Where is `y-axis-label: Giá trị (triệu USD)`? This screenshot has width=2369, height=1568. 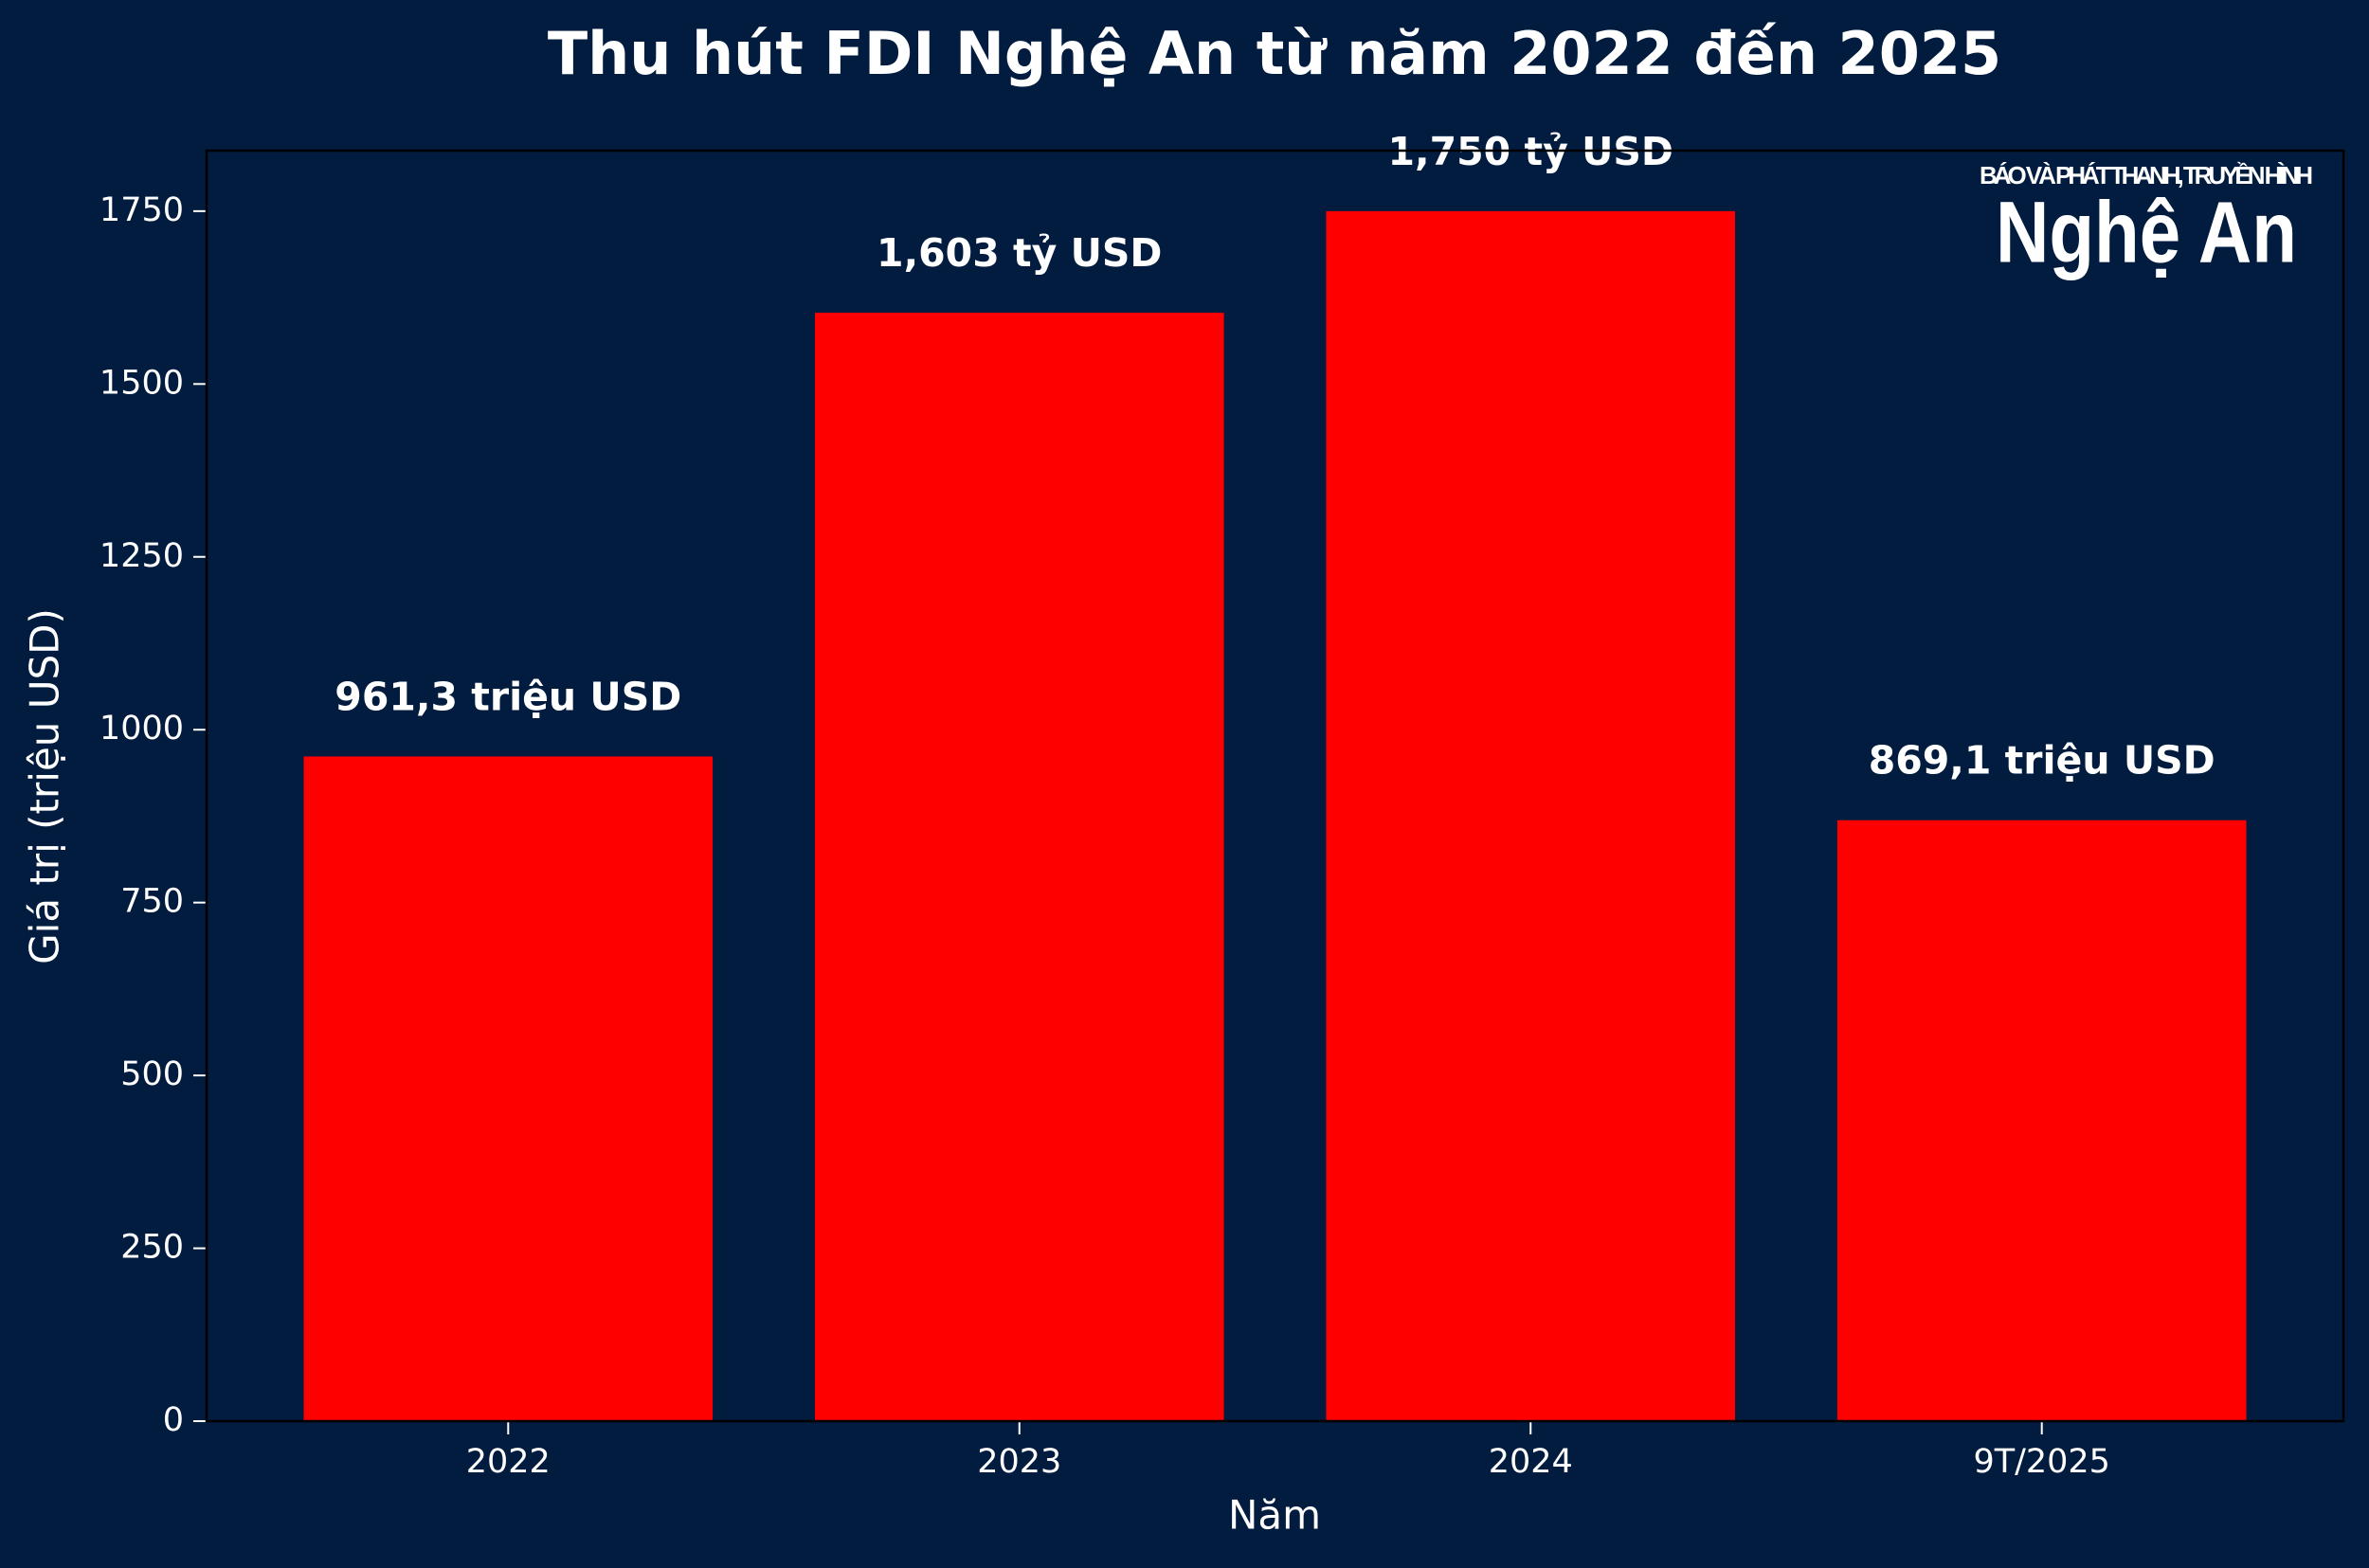 y-axis-label: Giá trị (triệu USD) is located at coordinates (45, 786).